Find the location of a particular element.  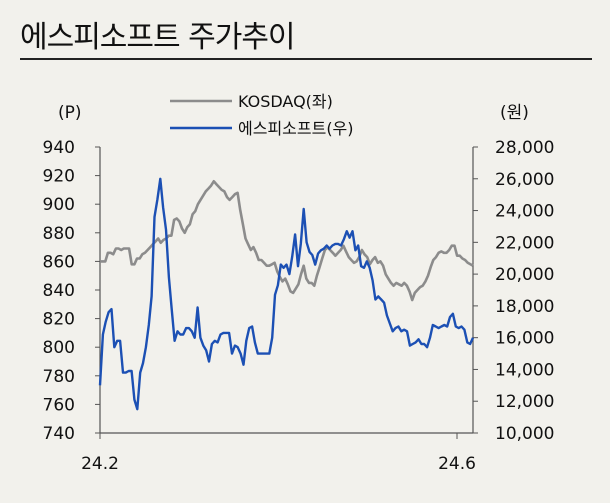

right-axis-unit: (원) is located at coordinates (514, 113).